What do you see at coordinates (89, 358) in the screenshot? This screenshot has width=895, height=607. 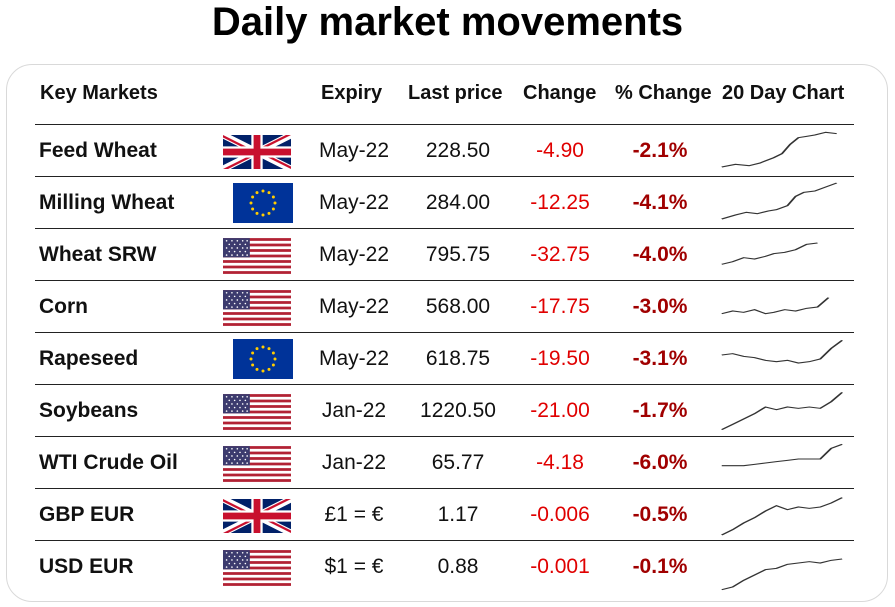 I see `market-name: Rapeseed` at bounding box center [89, 358].